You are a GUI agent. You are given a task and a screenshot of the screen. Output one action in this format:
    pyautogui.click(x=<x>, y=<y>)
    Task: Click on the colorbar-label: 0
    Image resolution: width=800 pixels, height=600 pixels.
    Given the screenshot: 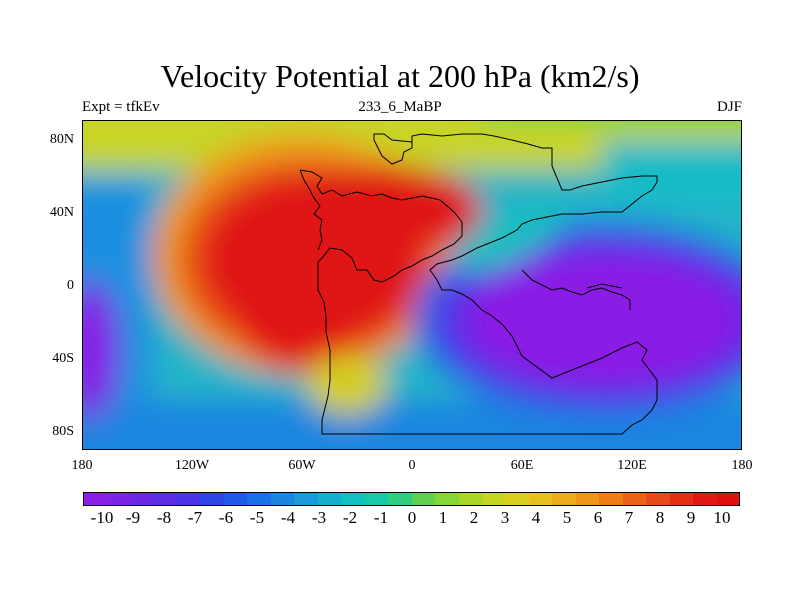 What is the action you would take?
    pyautogui.click(x=412, y=517)
    